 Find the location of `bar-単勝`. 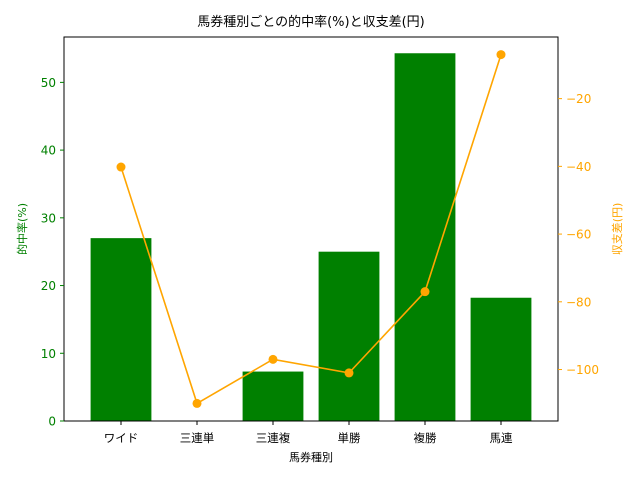

bar-単勝 is located at coordinates (349, 336).